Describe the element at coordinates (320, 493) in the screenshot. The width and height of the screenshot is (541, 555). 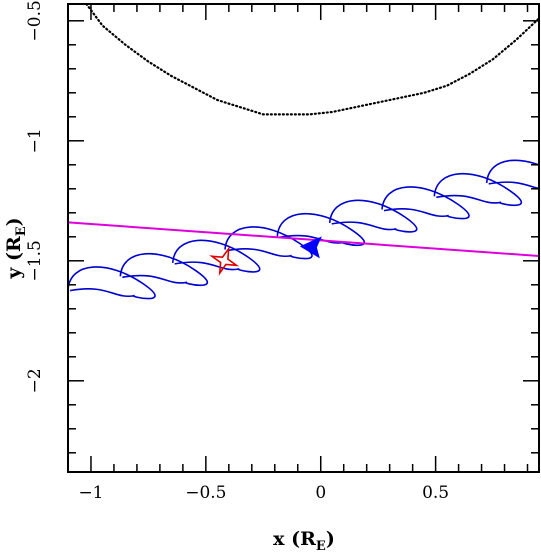
I see `x-tick-label: 0` at that location.